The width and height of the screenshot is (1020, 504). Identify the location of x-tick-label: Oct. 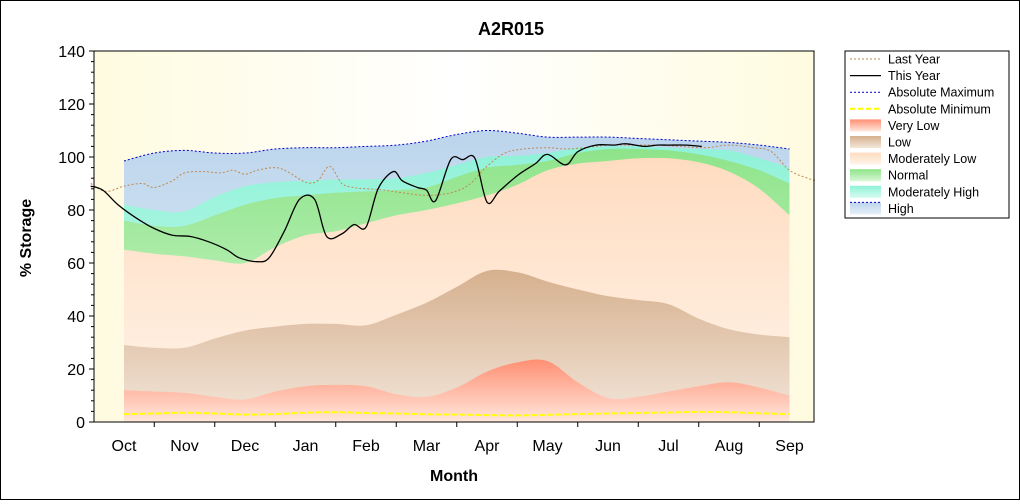
(124, 446).